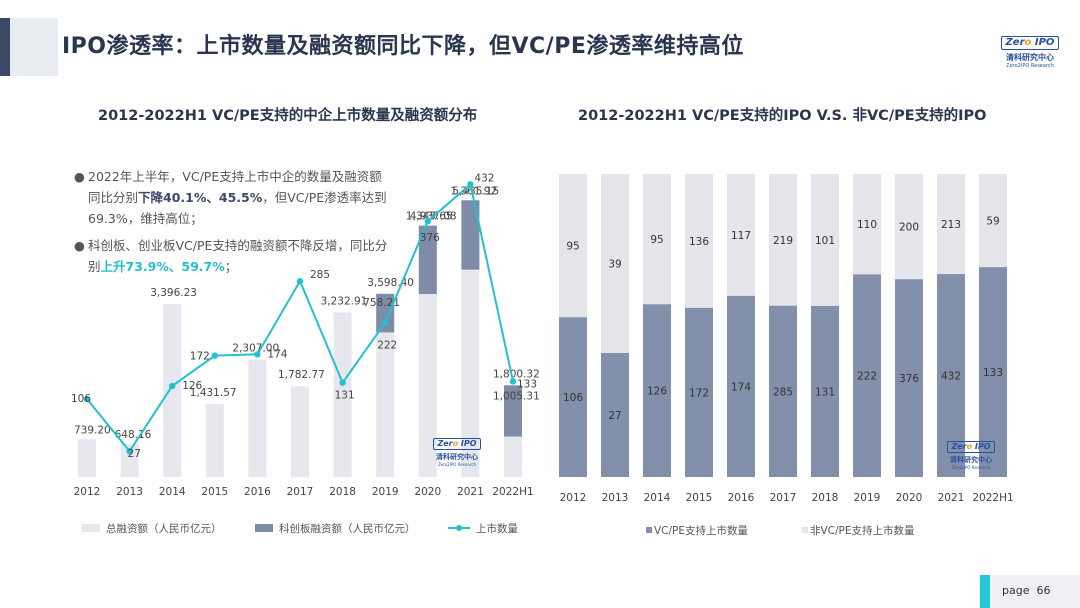 Image resolution: width=1080 pixels, height=608 pixels. I want to click on page-number: page 66, so click(1026, 590).